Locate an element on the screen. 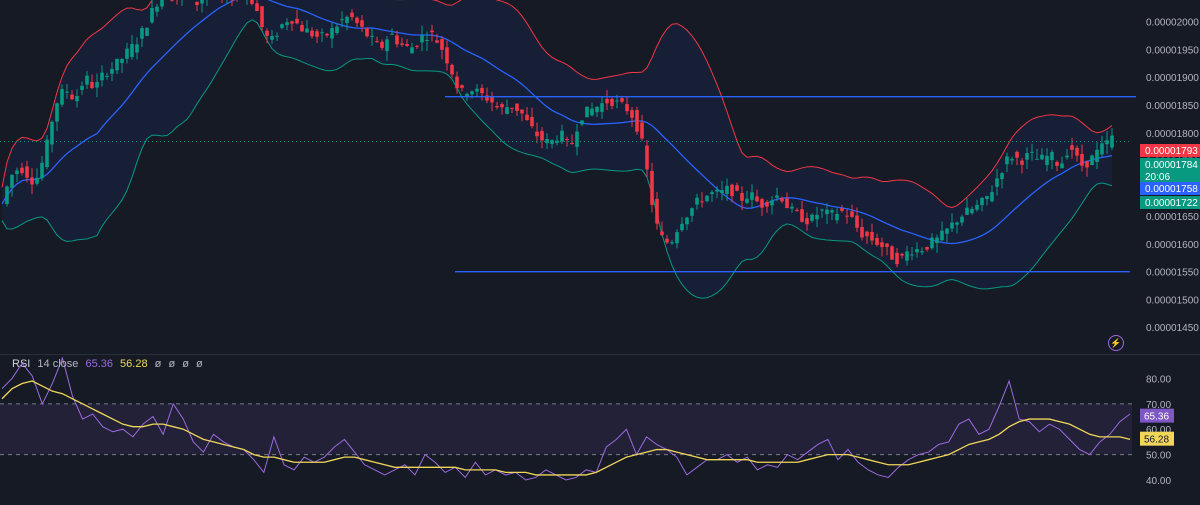 The image size is (1200, 505). rsi-value-label: 56.28 is located at coordinates (1156, 440).